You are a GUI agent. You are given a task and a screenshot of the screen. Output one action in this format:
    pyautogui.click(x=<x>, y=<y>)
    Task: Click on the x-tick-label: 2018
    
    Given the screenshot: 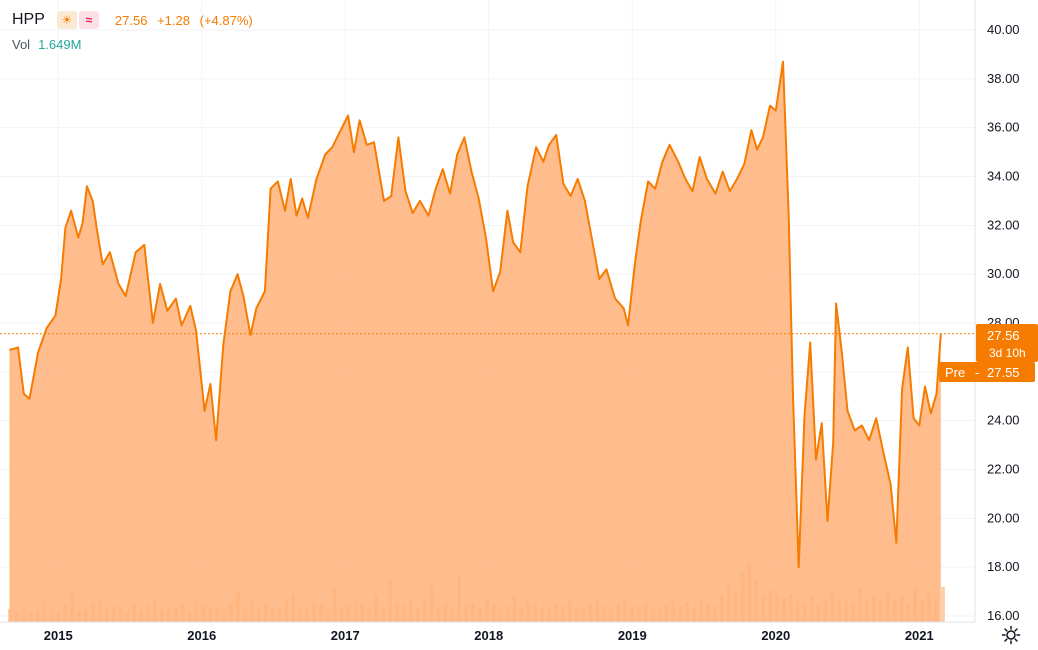 What is the action you would take?
    pyautogui.click(x=488, y=635)
    